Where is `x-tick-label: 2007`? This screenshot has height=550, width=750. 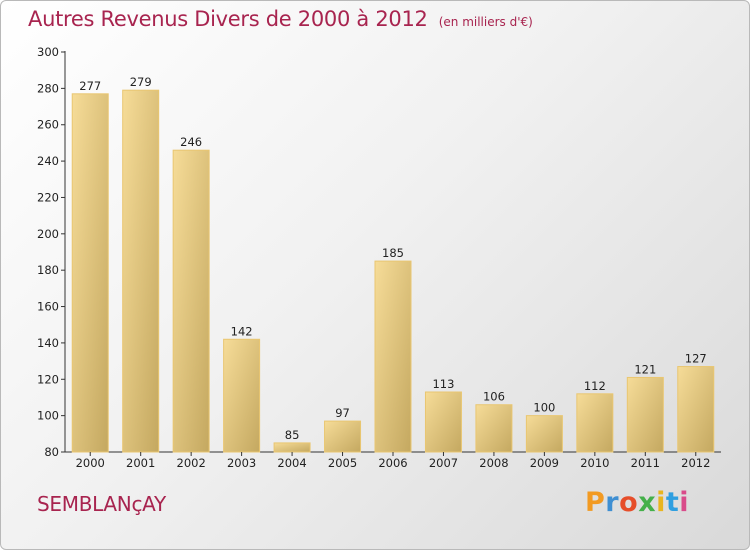 x-tick-label: 2007 is located at coordinates (443, 463).